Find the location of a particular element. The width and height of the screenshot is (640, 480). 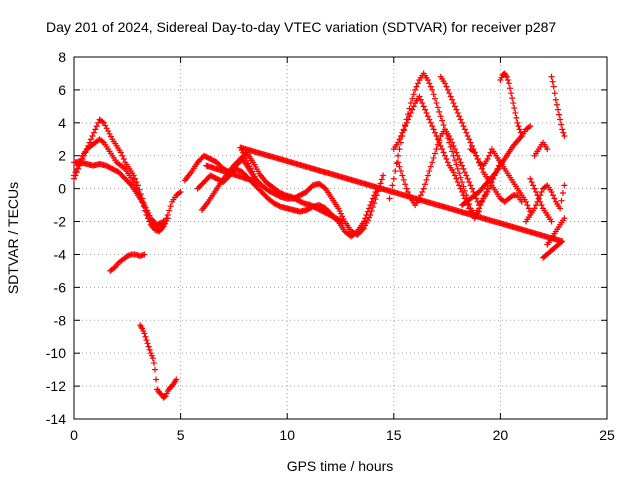

series-arc-d is located at coordinates (127, 262).